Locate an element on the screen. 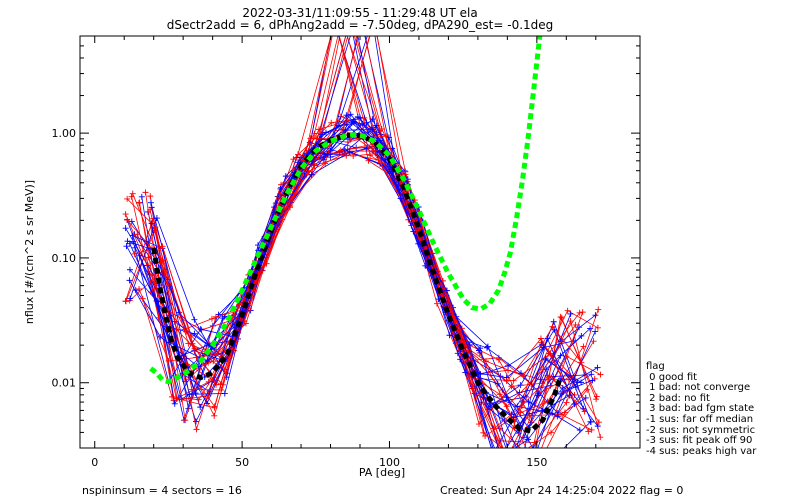 Image resolution: width=800 pixels, height=500 pixels. y-tick-label: 1.00 is located at coordinates (64, 133).